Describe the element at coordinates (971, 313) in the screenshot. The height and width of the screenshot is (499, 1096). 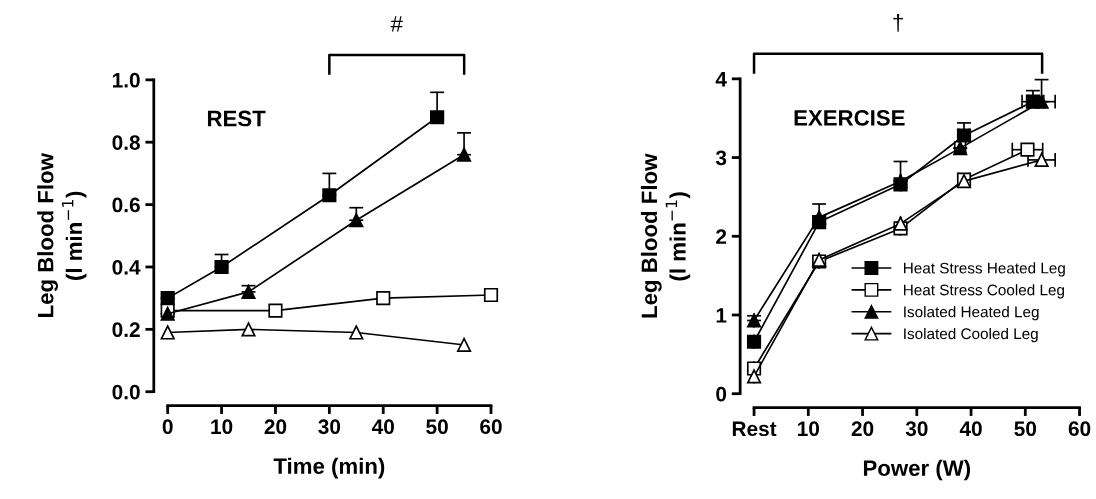
I see `legend-label: Isolated Heated Leg` at that location.